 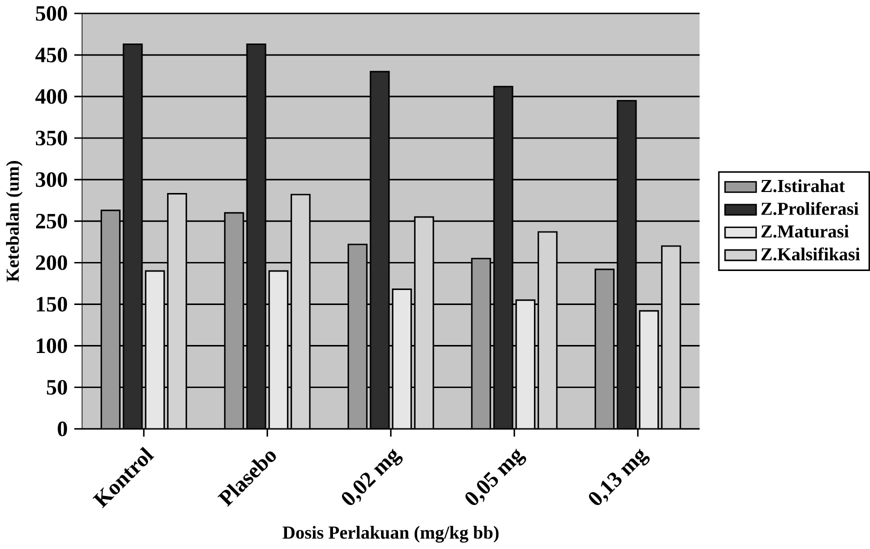 I want to click on y-tick-label: 150, so click(x=52, y=304).